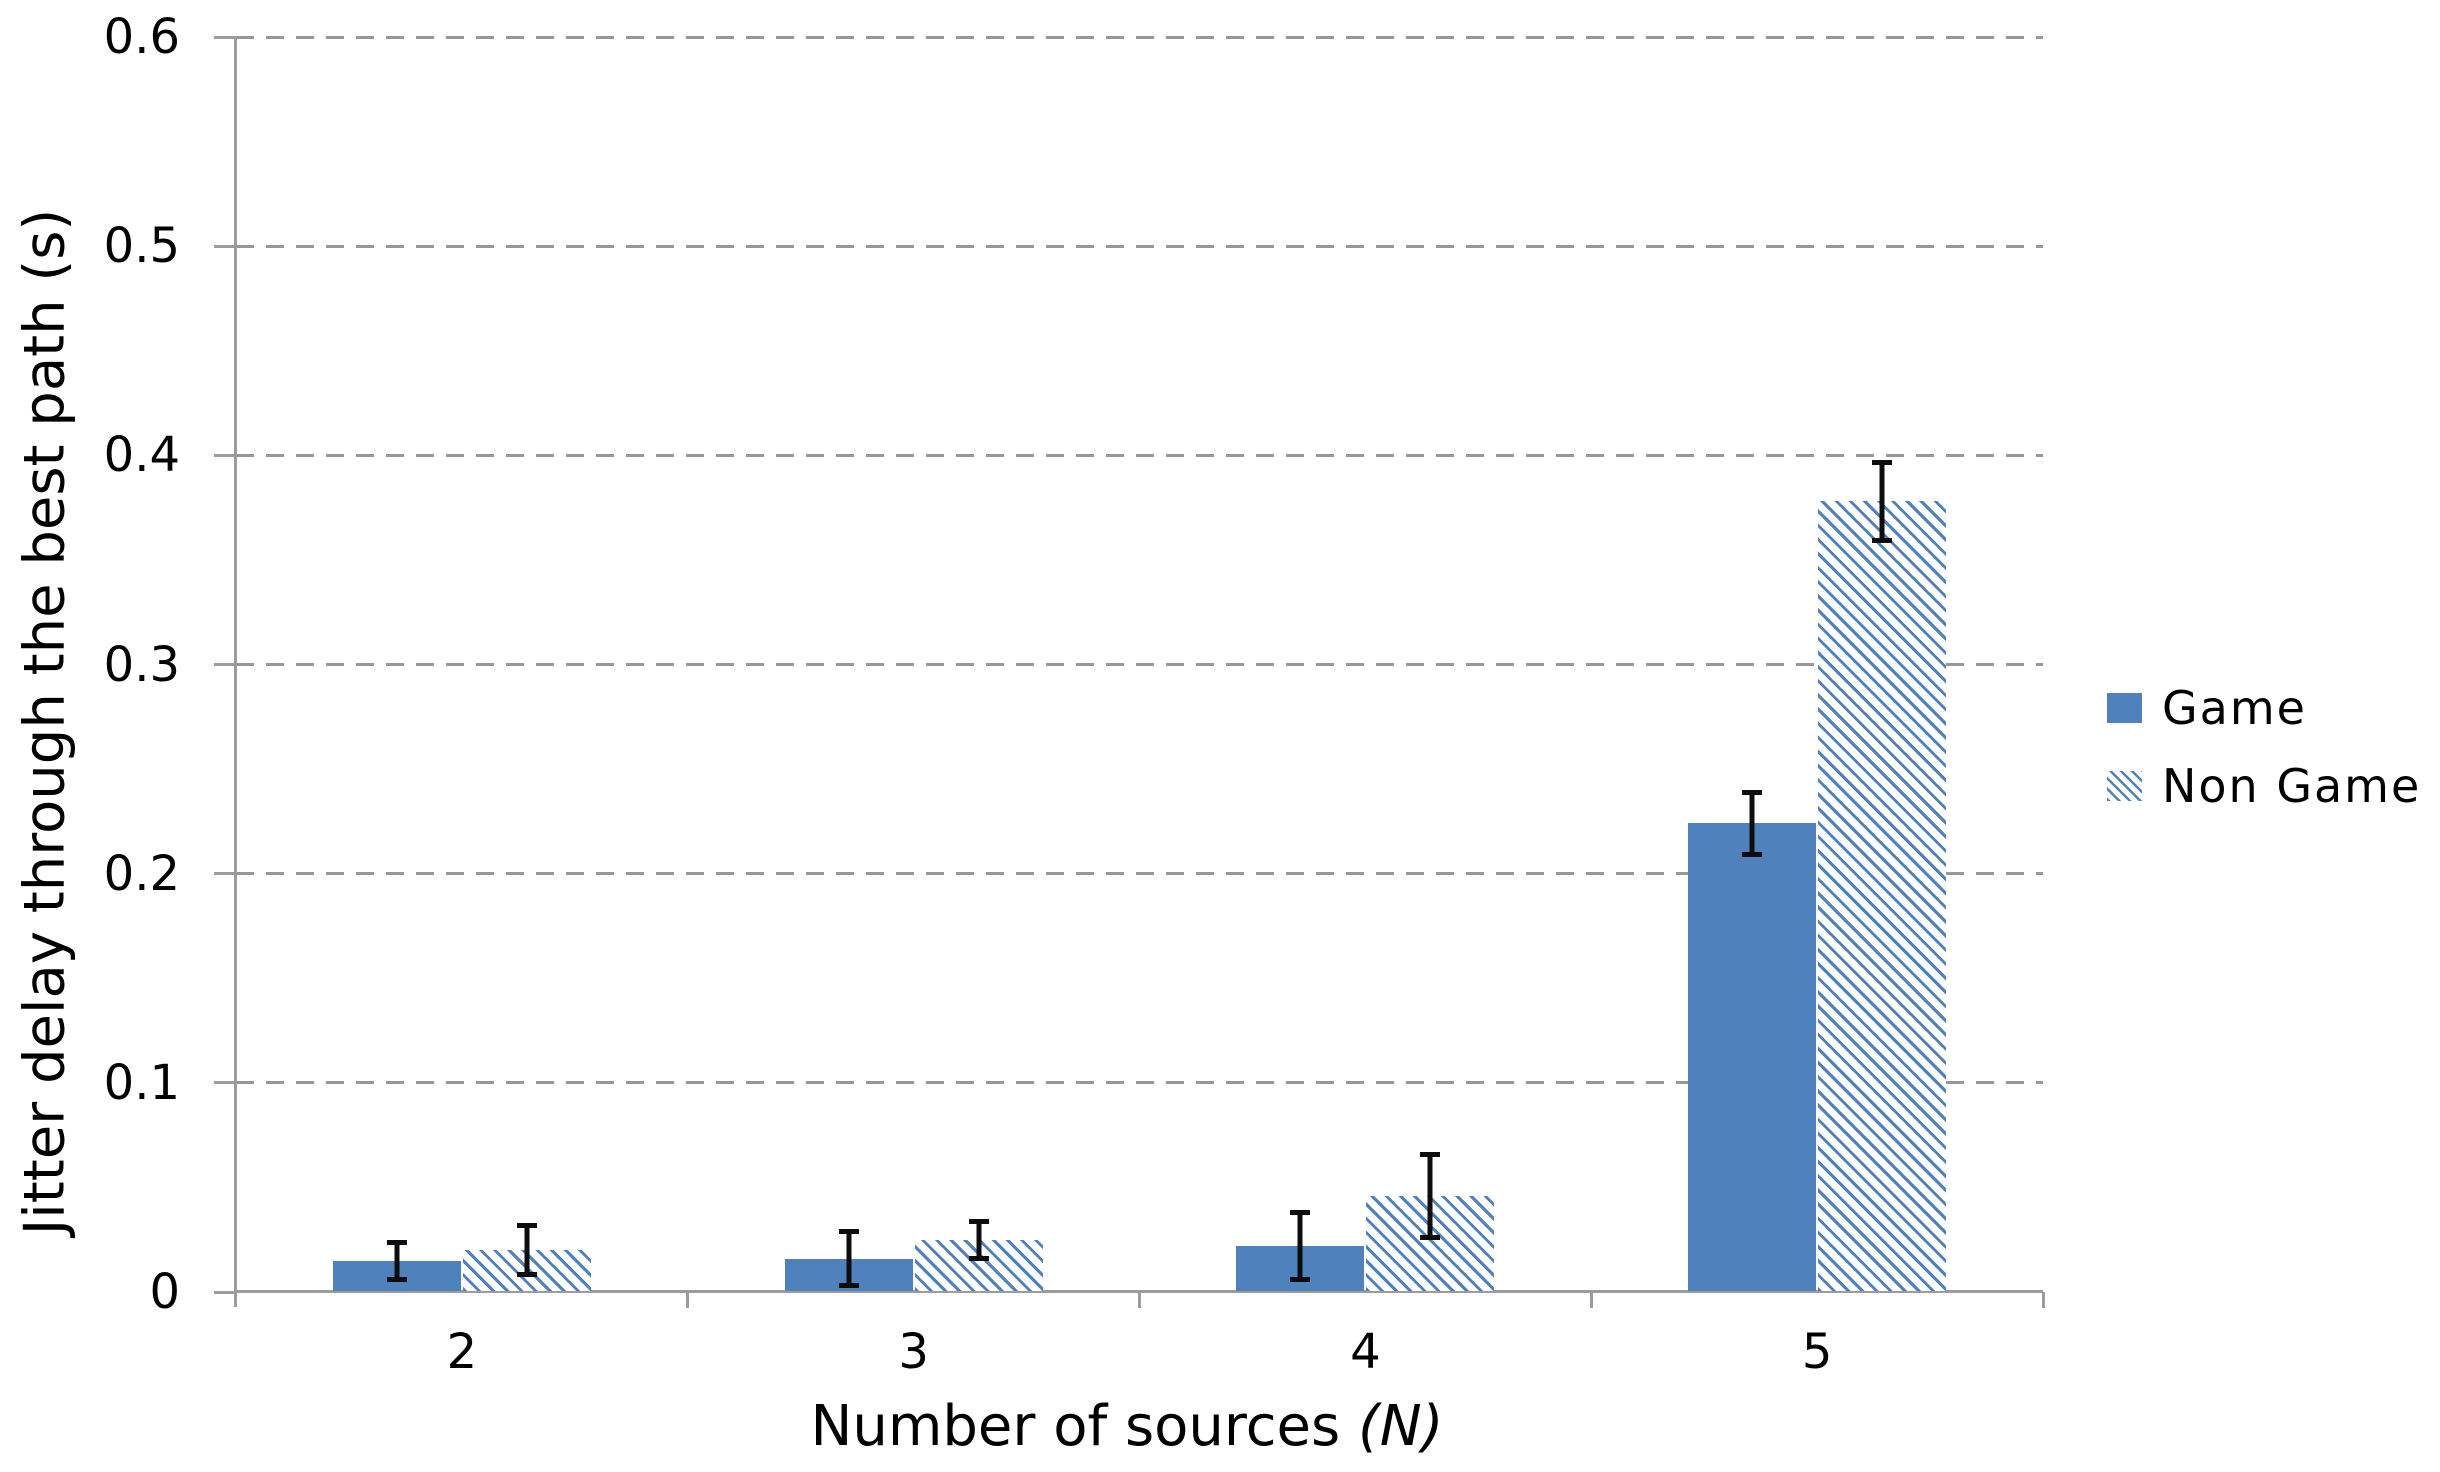 The height and width of the screenshot is (1472, 2440). I want to click on y-tick-label: 0.6, so click(141, 37).